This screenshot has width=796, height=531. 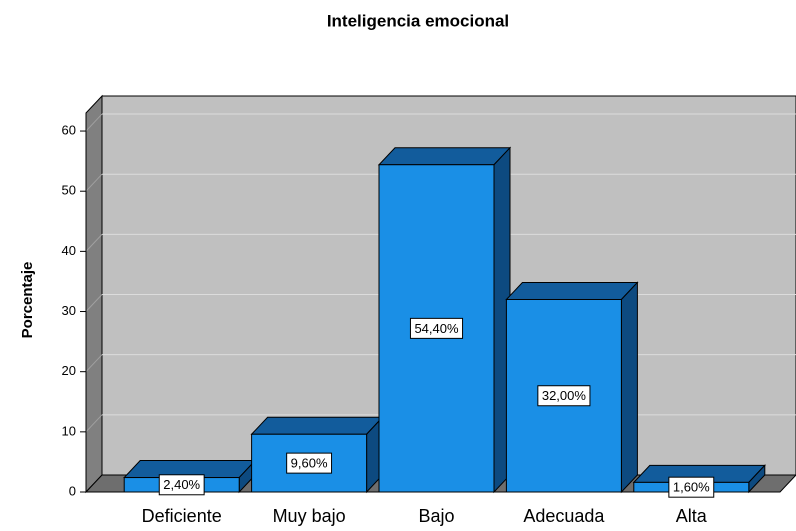 I want to click on data-label: 32,00%, so click(x=564, y=395).